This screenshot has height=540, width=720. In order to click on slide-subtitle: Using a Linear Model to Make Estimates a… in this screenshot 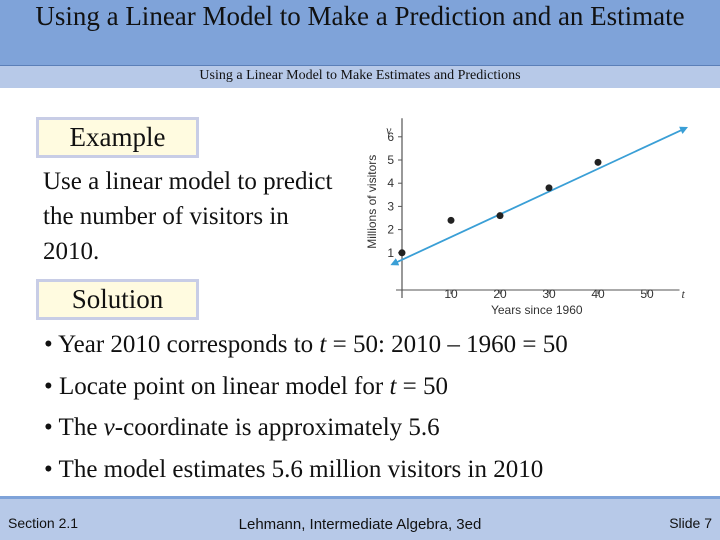, I will do `click(360, 75)`.